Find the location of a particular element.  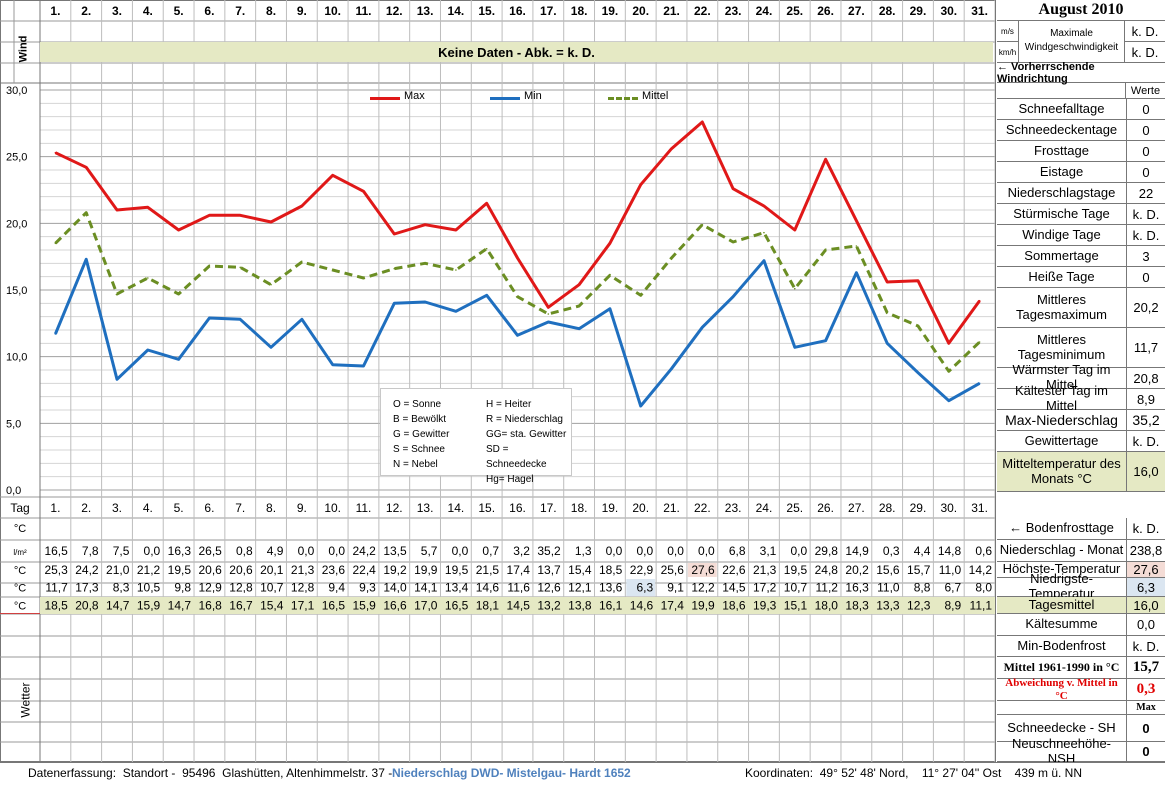

max-temp-cell: 20,6 is located at coordinates (210, 570).